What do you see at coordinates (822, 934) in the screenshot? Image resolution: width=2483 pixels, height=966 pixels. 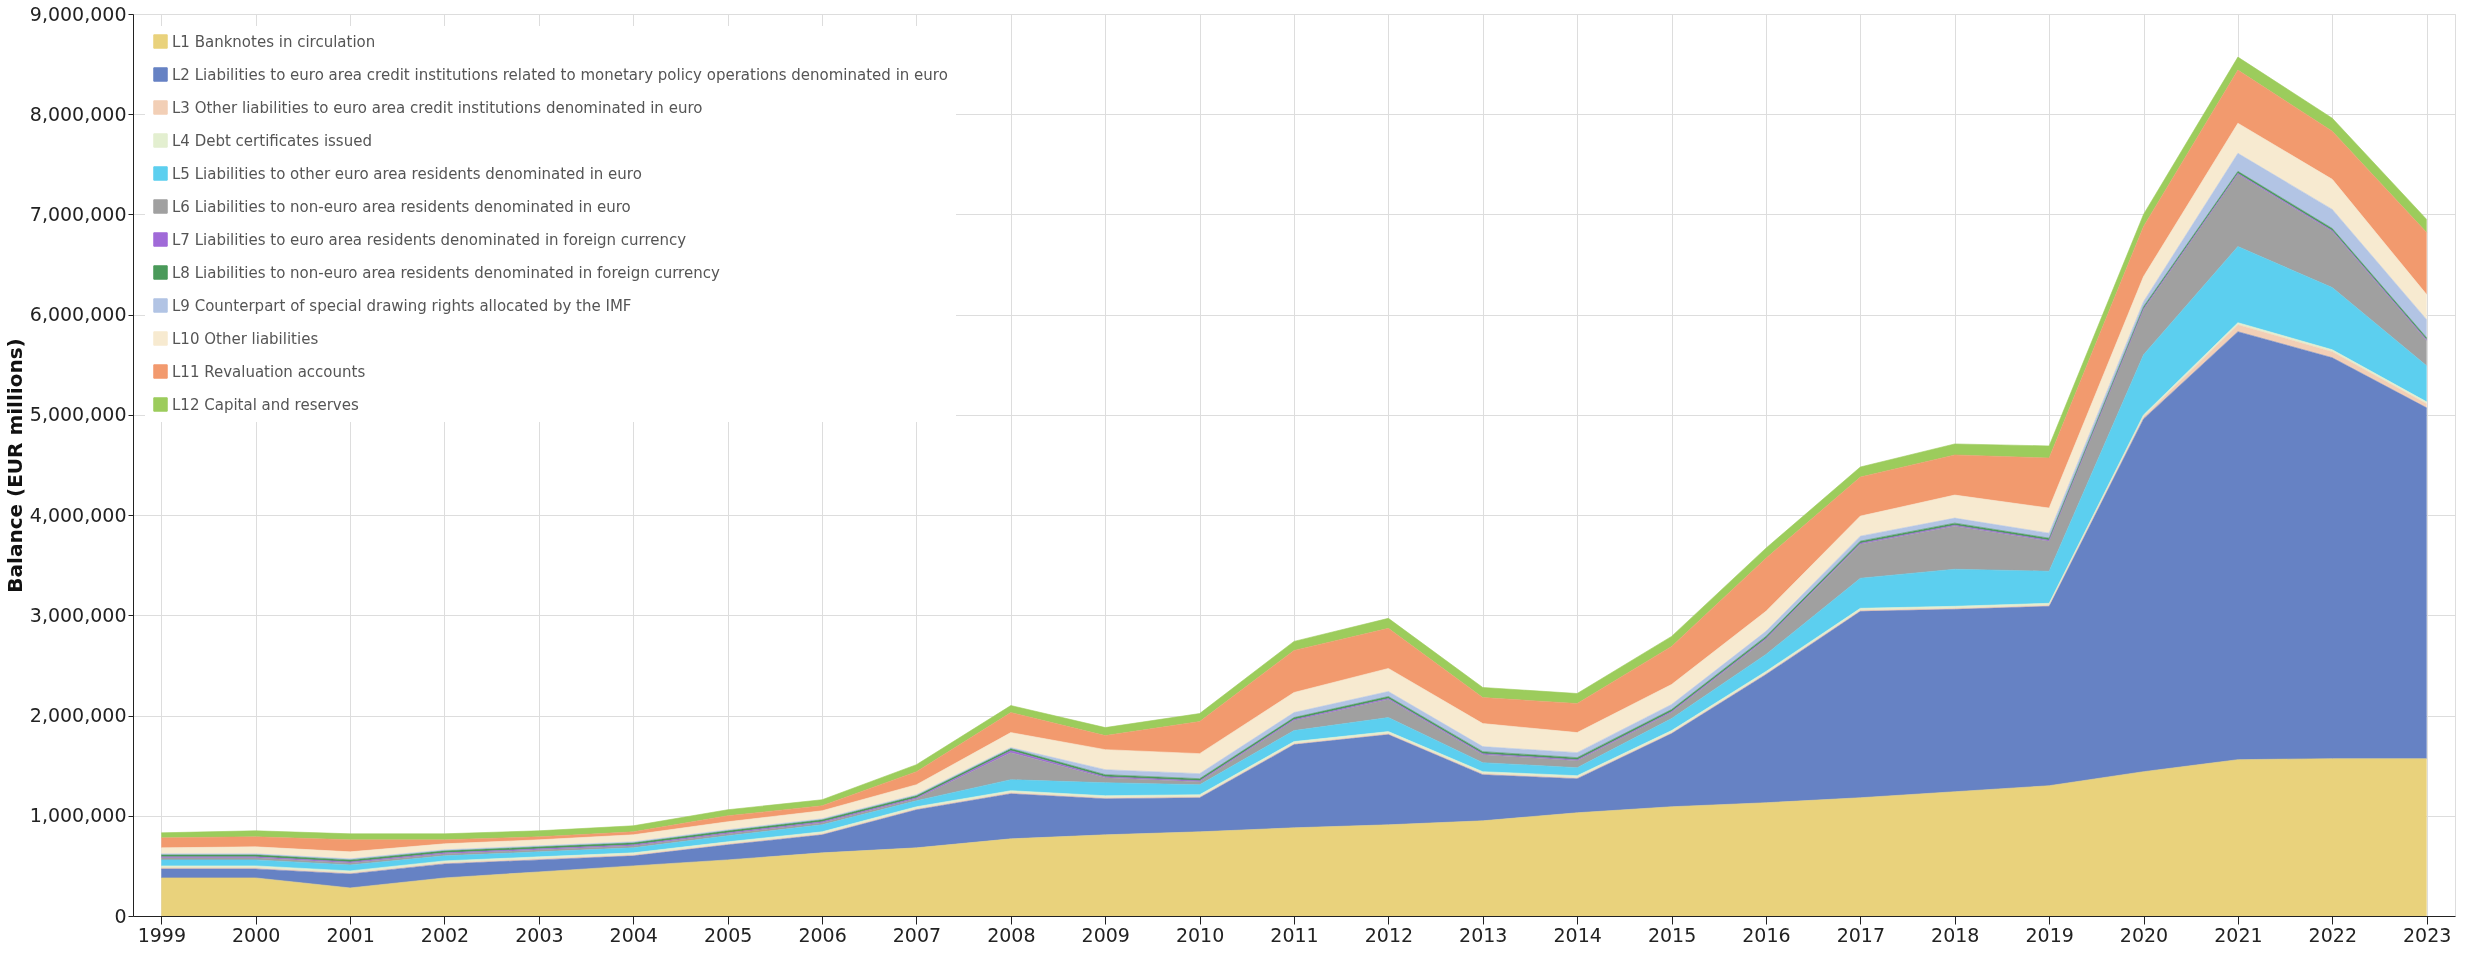 I see `x-tick-label: 2006` at bounding box center [822, 934].